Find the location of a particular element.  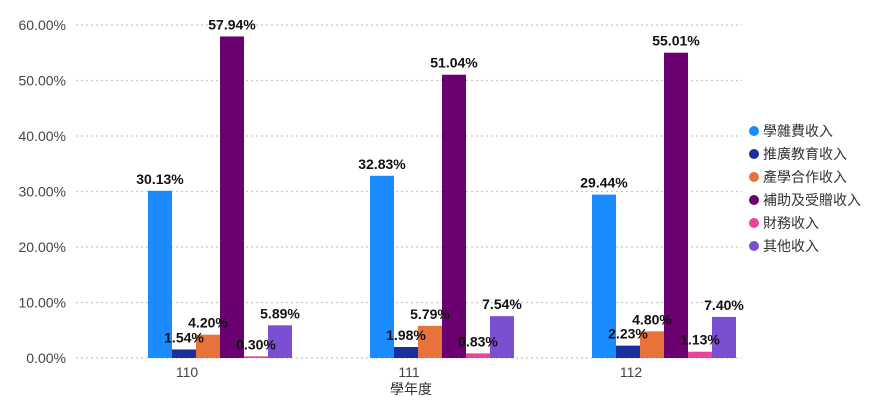

data-label: 0.30% is located at coordinates (256, 344).